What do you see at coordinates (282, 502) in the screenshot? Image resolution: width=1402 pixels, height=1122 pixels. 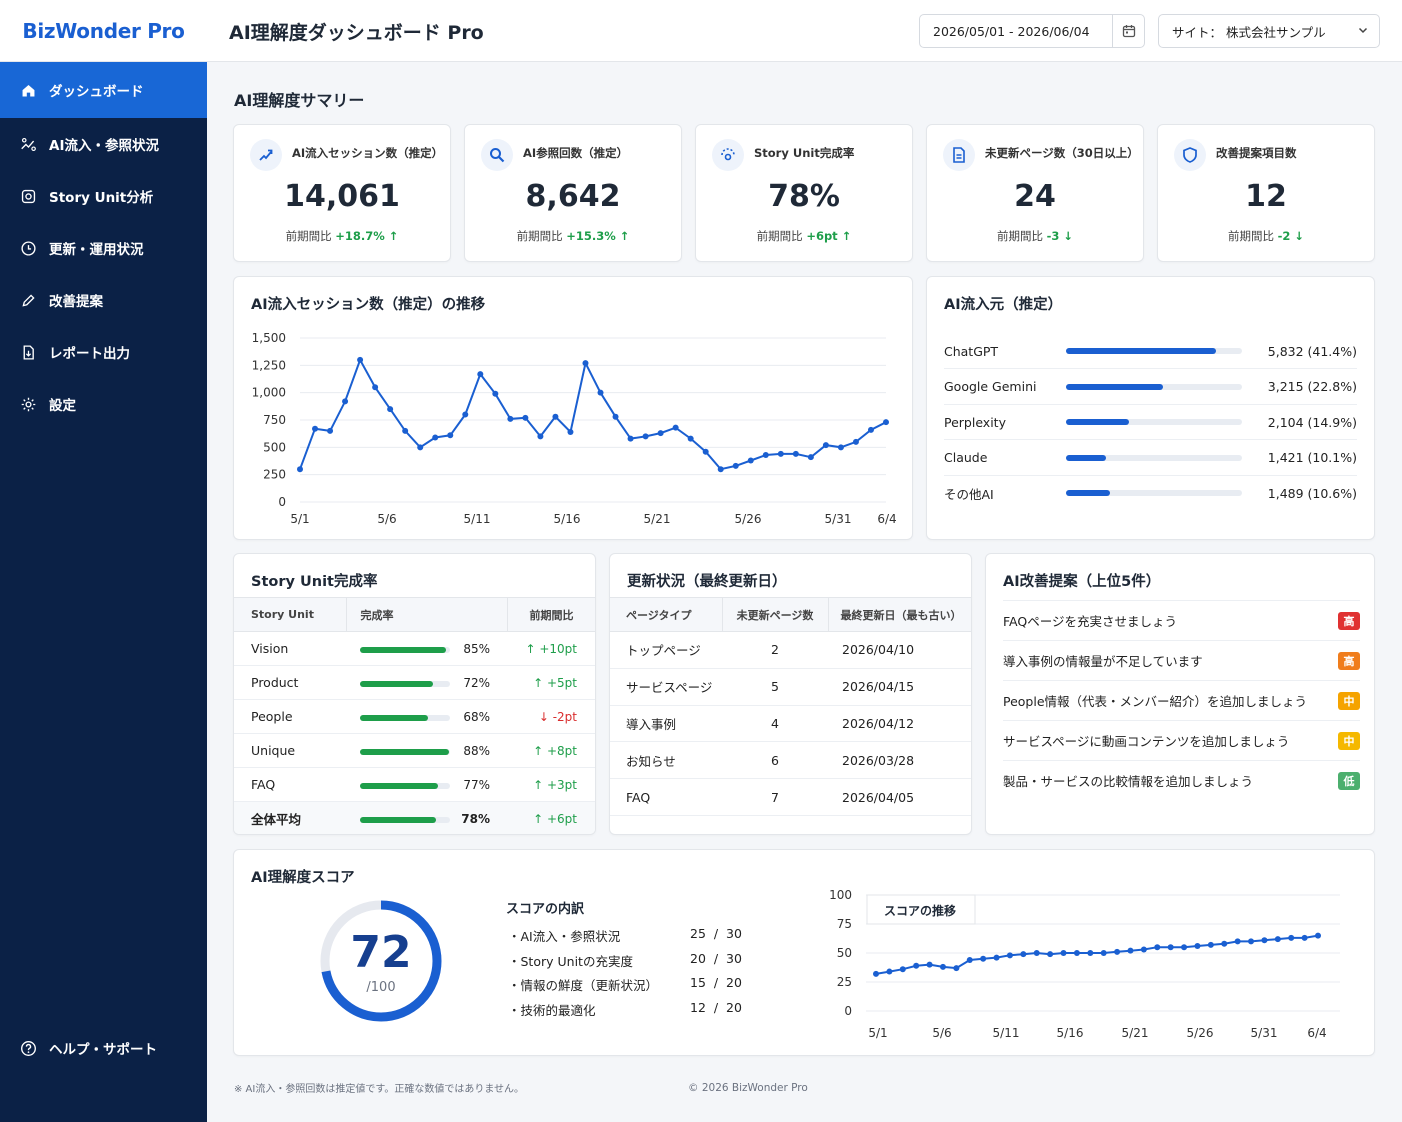 I see `y-tick-label: 0` at bounding box center [282, 502].